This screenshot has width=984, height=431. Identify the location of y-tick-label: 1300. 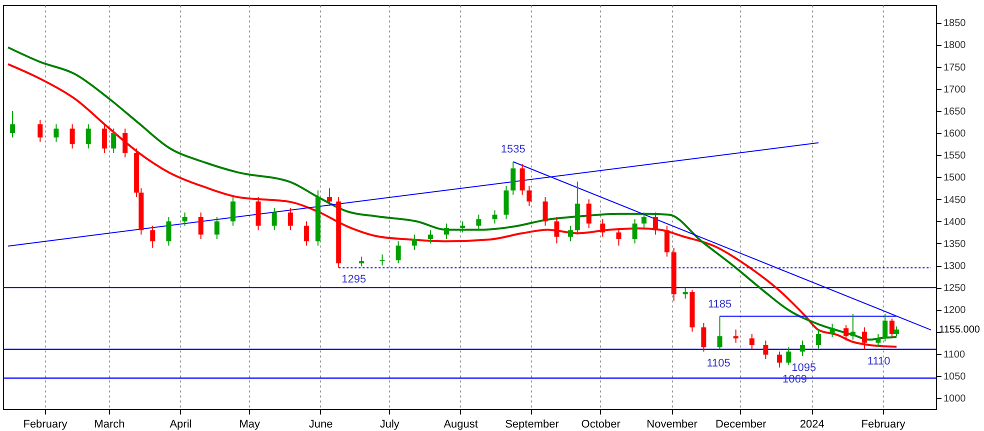
(955, 266).